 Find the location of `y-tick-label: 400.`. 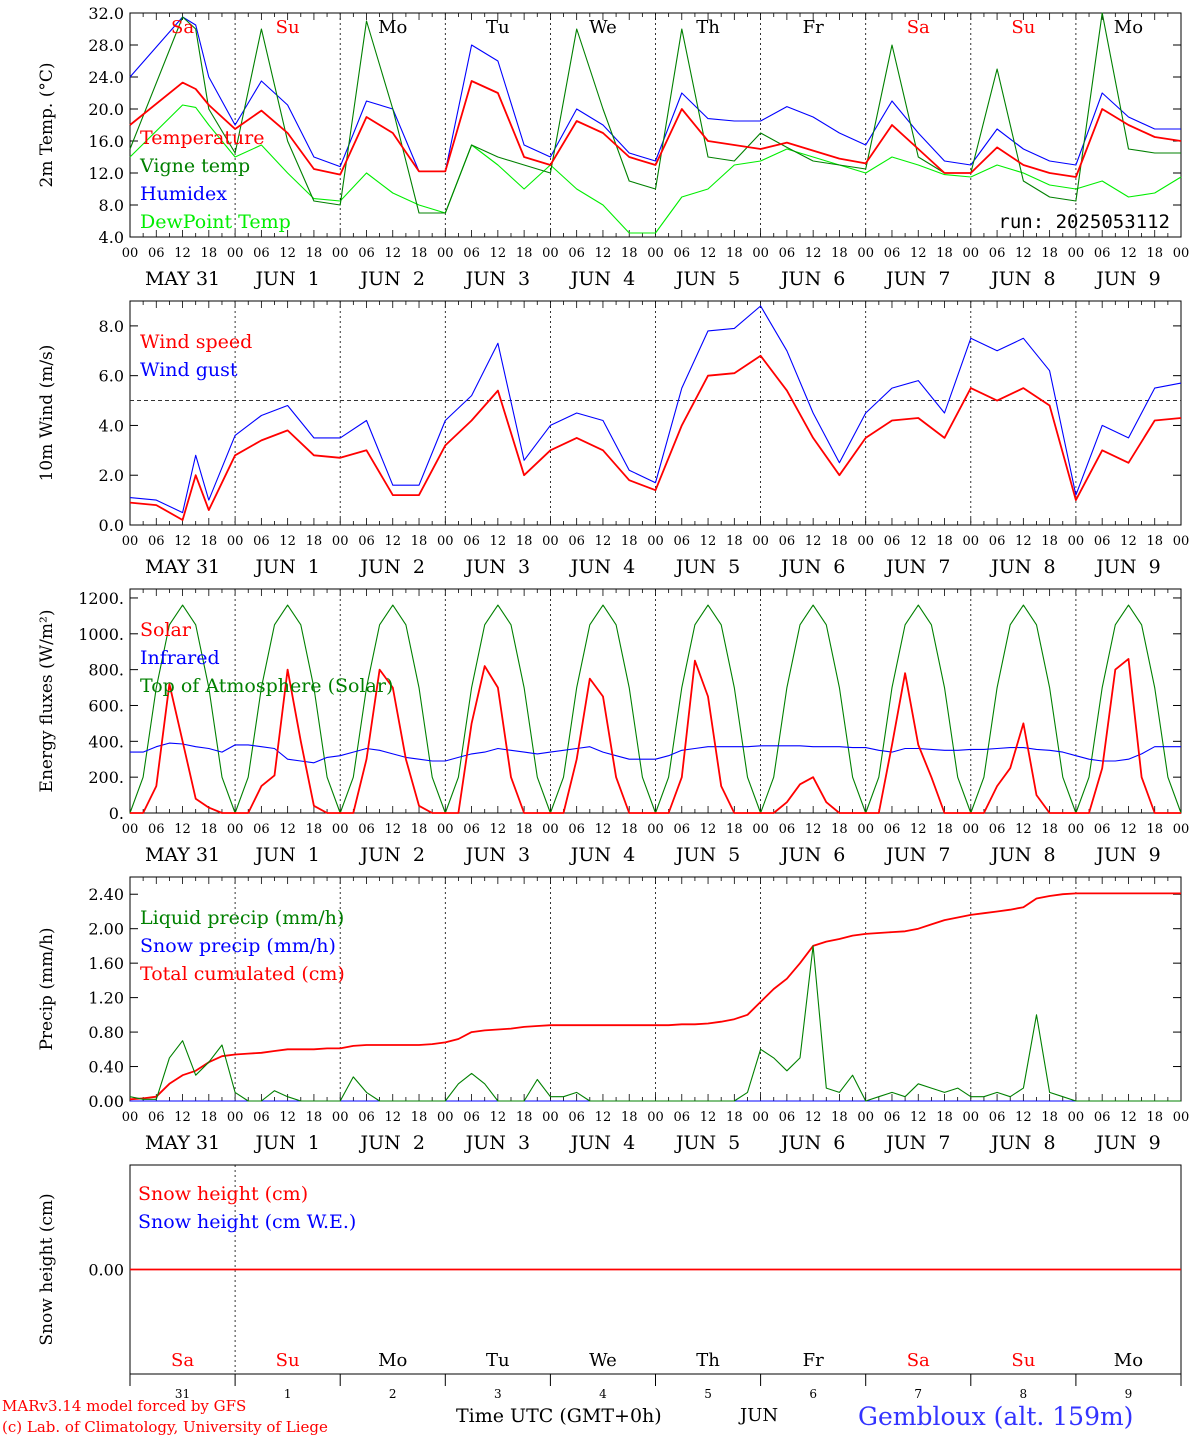

y-tick-label: 400. is located at coordinates (106, 741).